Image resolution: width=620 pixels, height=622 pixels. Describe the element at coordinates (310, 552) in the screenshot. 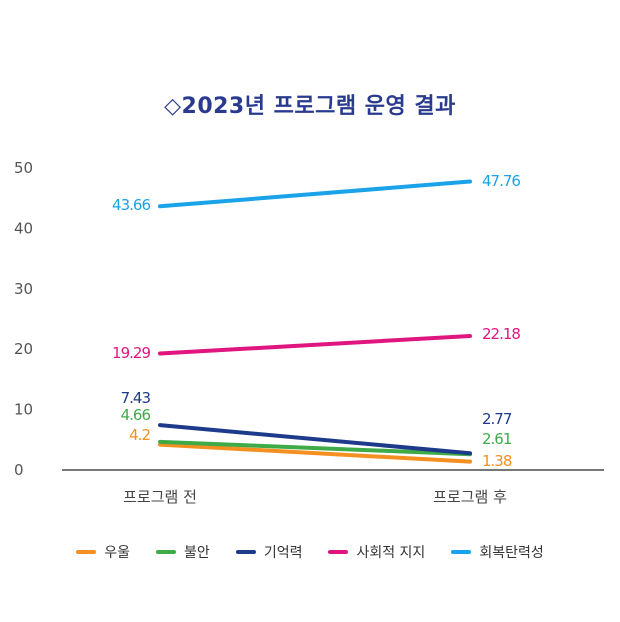

I see `chart-legend: 우울 불안 기억력 사회적 지지 회복탄력성` at that location.